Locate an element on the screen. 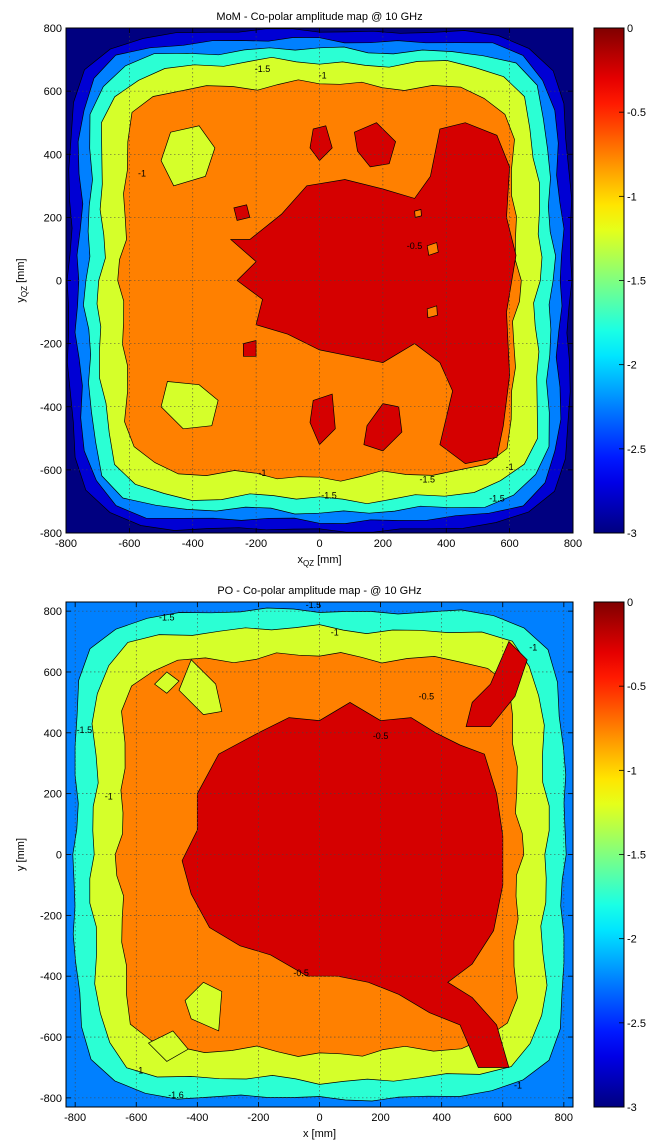  chart-title: PO - Co-polar amplitude map - @ 10 GHz is located at coordinates (319, 591).